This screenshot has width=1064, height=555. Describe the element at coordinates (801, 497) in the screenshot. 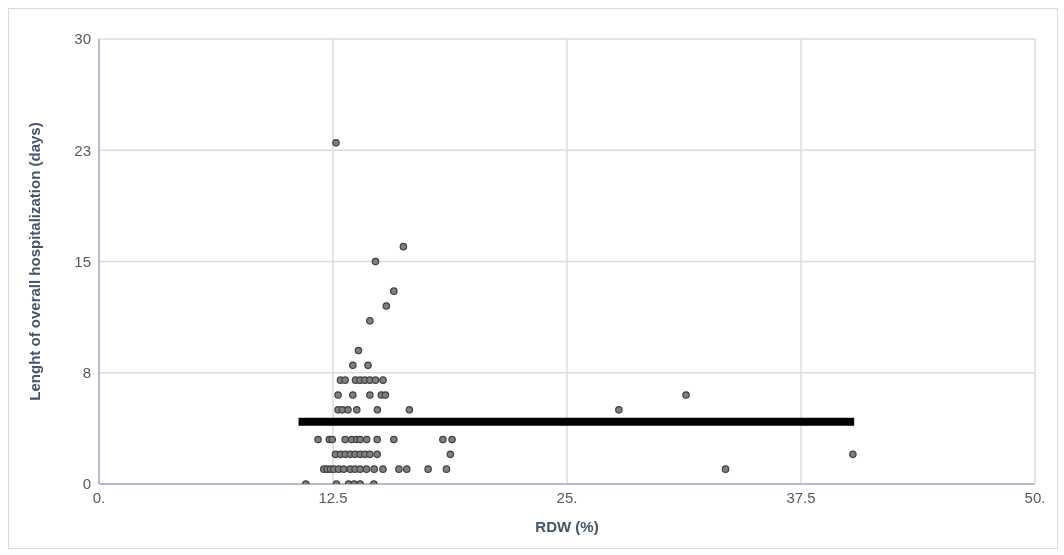

I see `x-tick-label: 37.5` at that location.